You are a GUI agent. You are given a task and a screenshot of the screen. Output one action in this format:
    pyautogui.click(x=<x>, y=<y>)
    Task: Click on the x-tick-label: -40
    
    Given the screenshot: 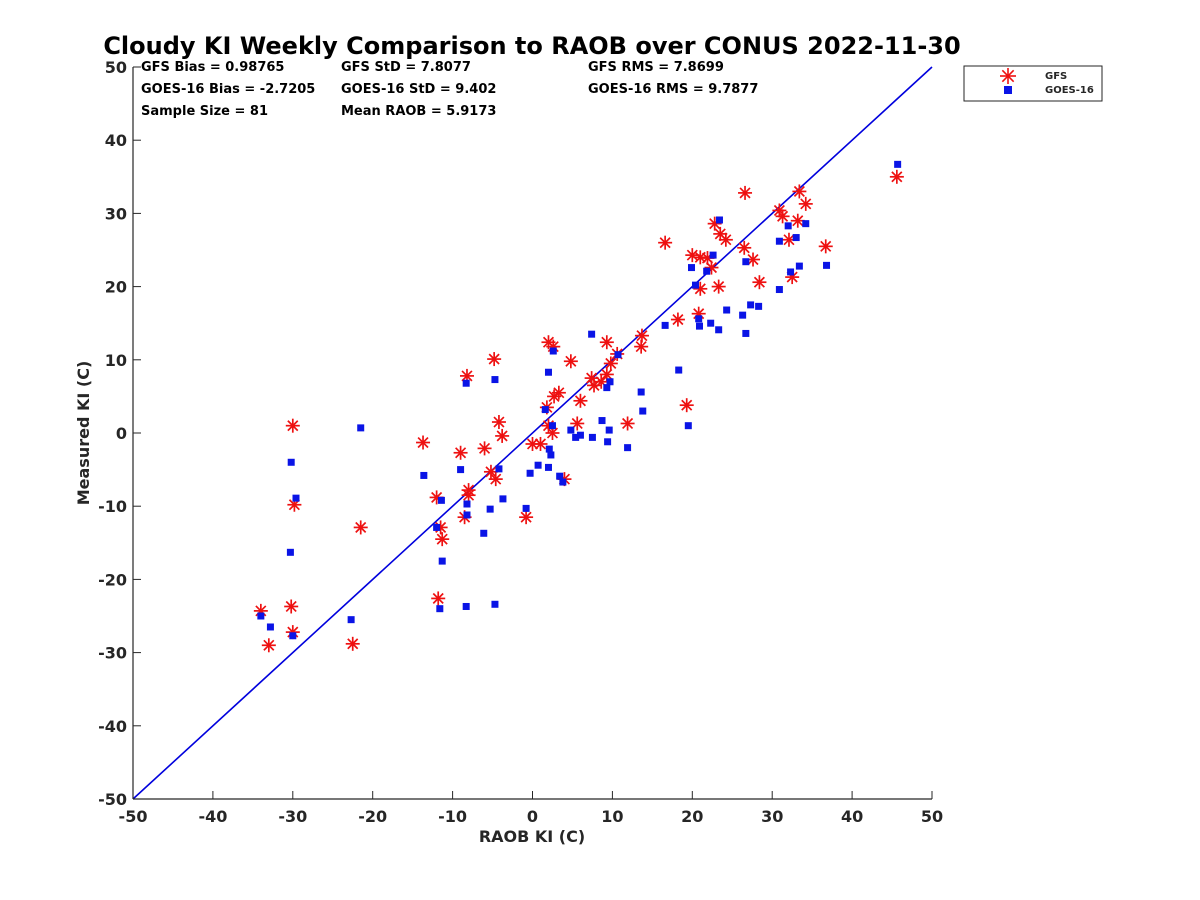 What is the action you would take?
    pyautogui.click(x=212, y=816)
    